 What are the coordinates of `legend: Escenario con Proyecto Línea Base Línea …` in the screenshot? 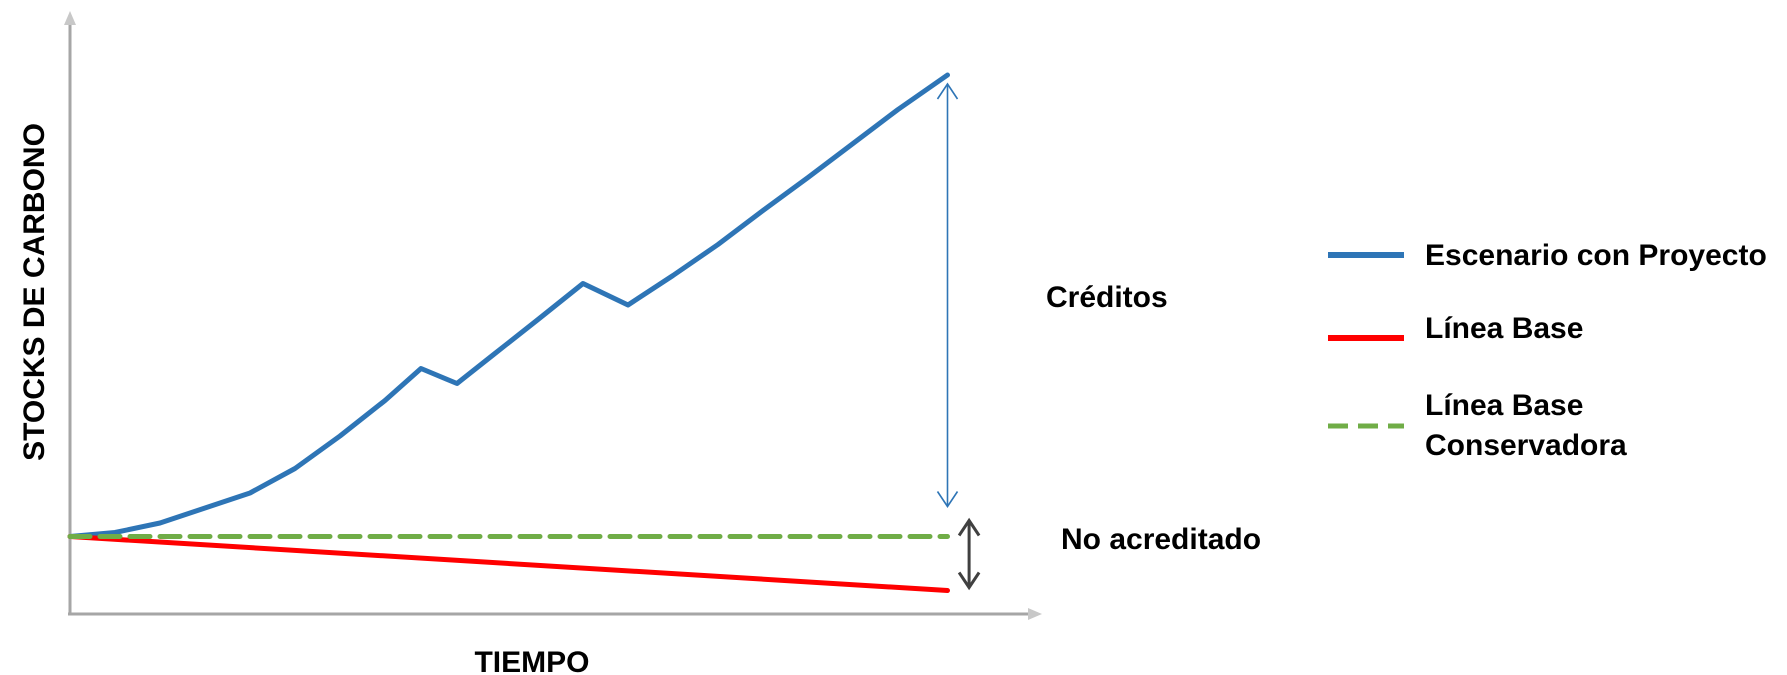 It's located at (1547, 350).